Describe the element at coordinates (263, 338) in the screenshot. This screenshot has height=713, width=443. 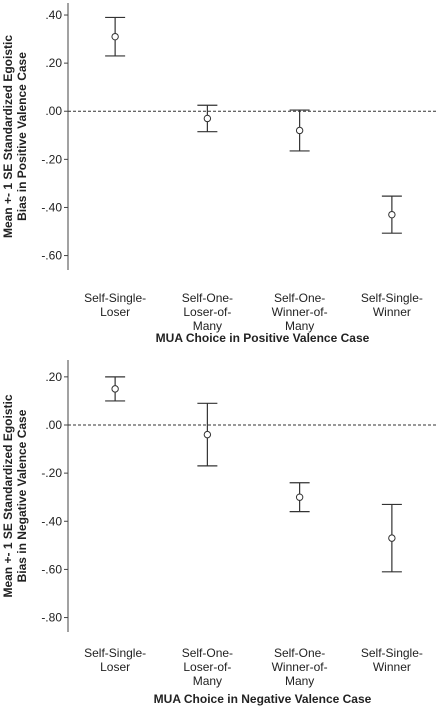
I see `x-axis-label: MUA Choice in Positive Valence Case` at that location.